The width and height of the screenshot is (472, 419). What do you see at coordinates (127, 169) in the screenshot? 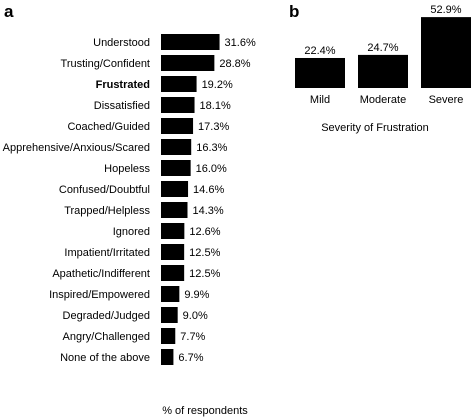
I see `panel-a-category-label: Hopeless` at bounding box center [127, 169].